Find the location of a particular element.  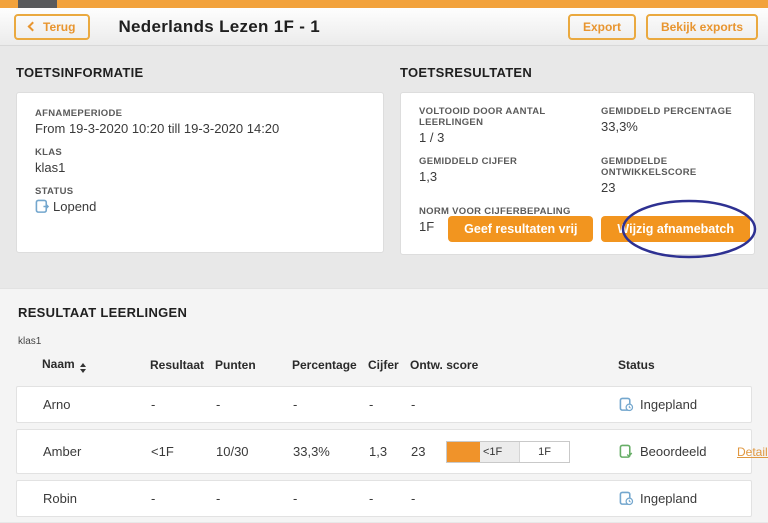

table-row: Robin - - - - - Ingepland is located at coordinates (384, 498).